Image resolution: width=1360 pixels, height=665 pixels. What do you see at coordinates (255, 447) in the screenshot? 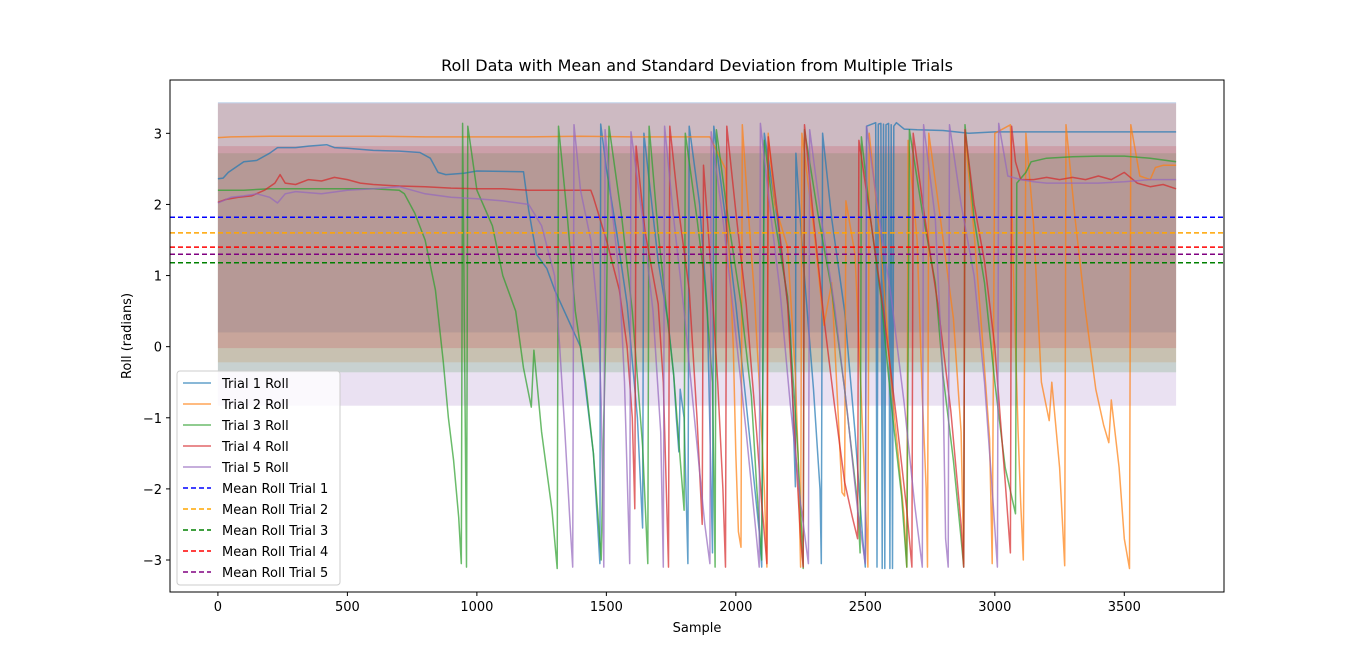
I see `legend-label: Trial 4 Roll` at bounding box center [255, 447].